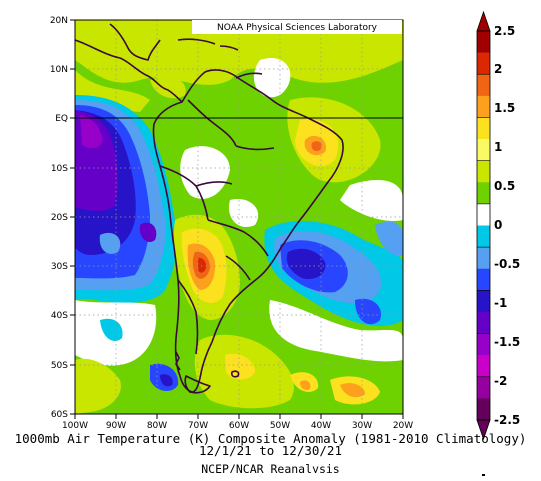  I want to click on lon-label-40w: 40W, so click(321, 426).